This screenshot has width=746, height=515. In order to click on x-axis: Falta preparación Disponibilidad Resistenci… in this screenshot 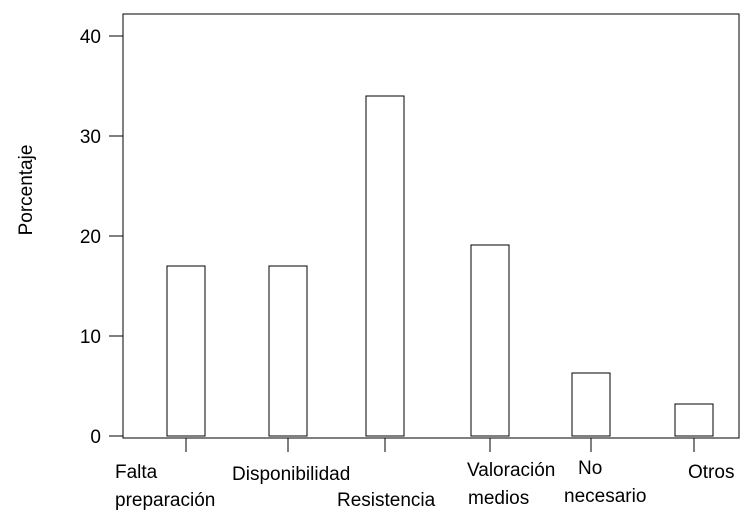, I will do `click(424, 474)`.